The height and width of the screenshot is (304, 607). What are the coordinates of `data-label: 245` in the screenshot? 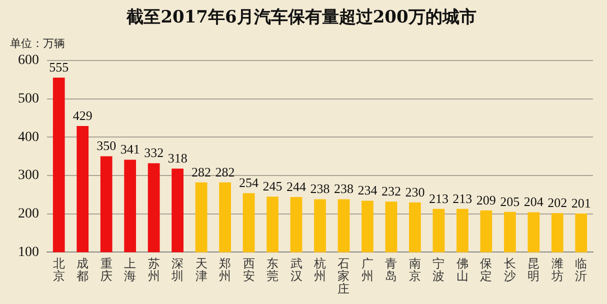 It's located at (272, 186).